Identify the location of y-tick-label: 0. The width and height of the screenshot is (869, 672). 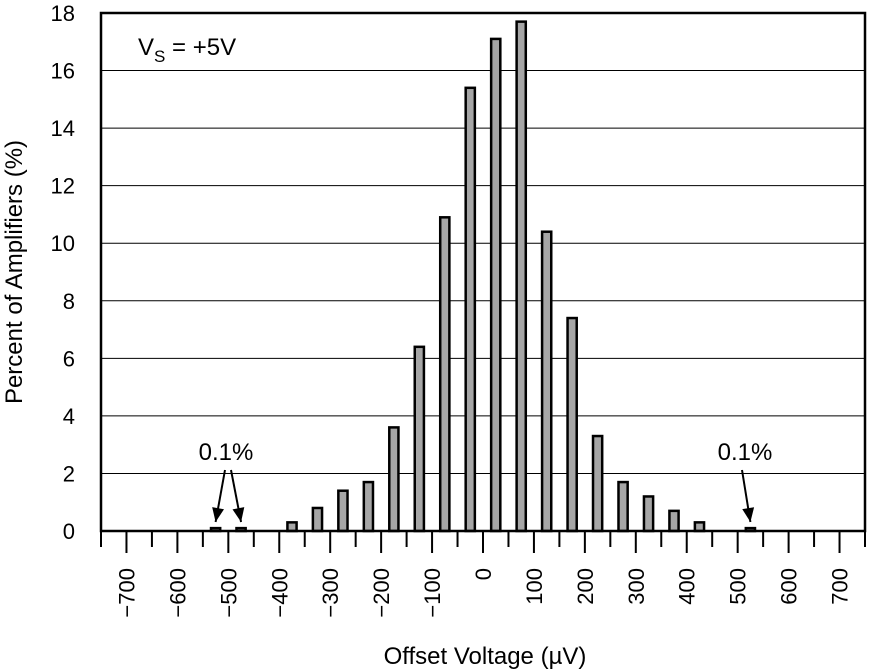
(69, 531).